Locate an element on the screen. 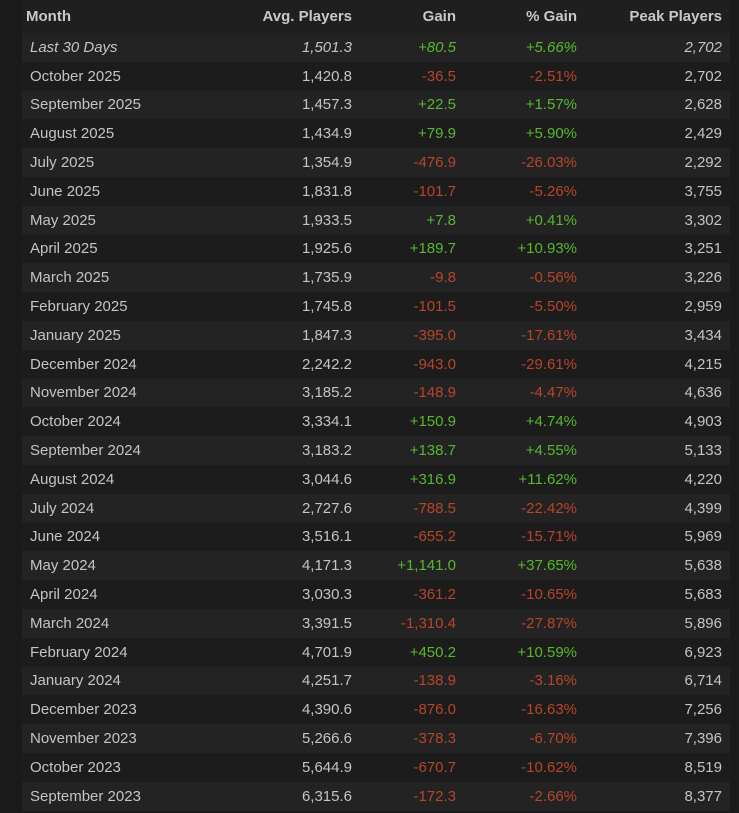  cell-pct-gain: -4.47% is located at coordinates (553, 393).